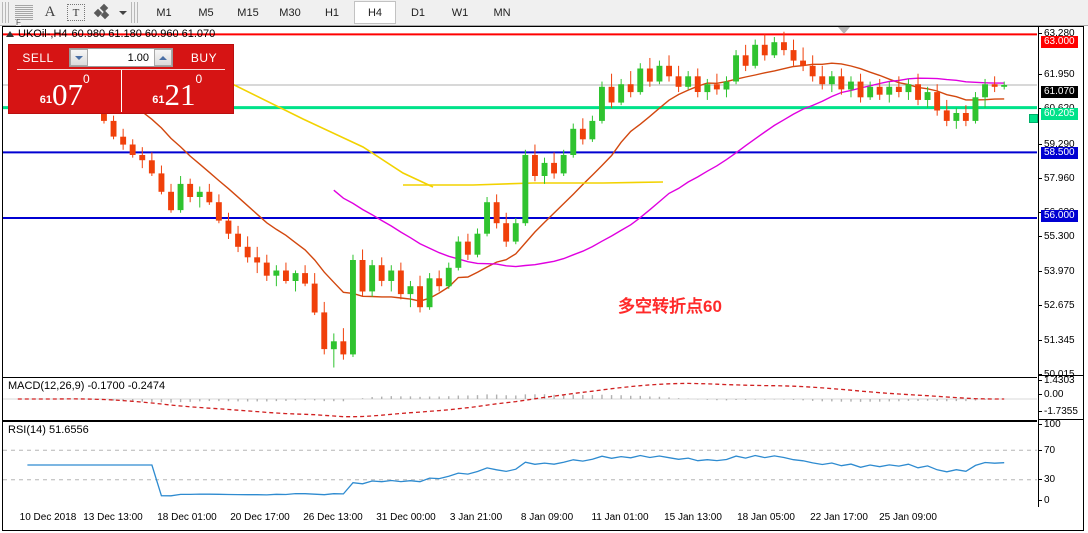 This screenshot has height=533, width=1088. I want to click on rsi-label: RSI(14) 51.6556, so click(48, 430).